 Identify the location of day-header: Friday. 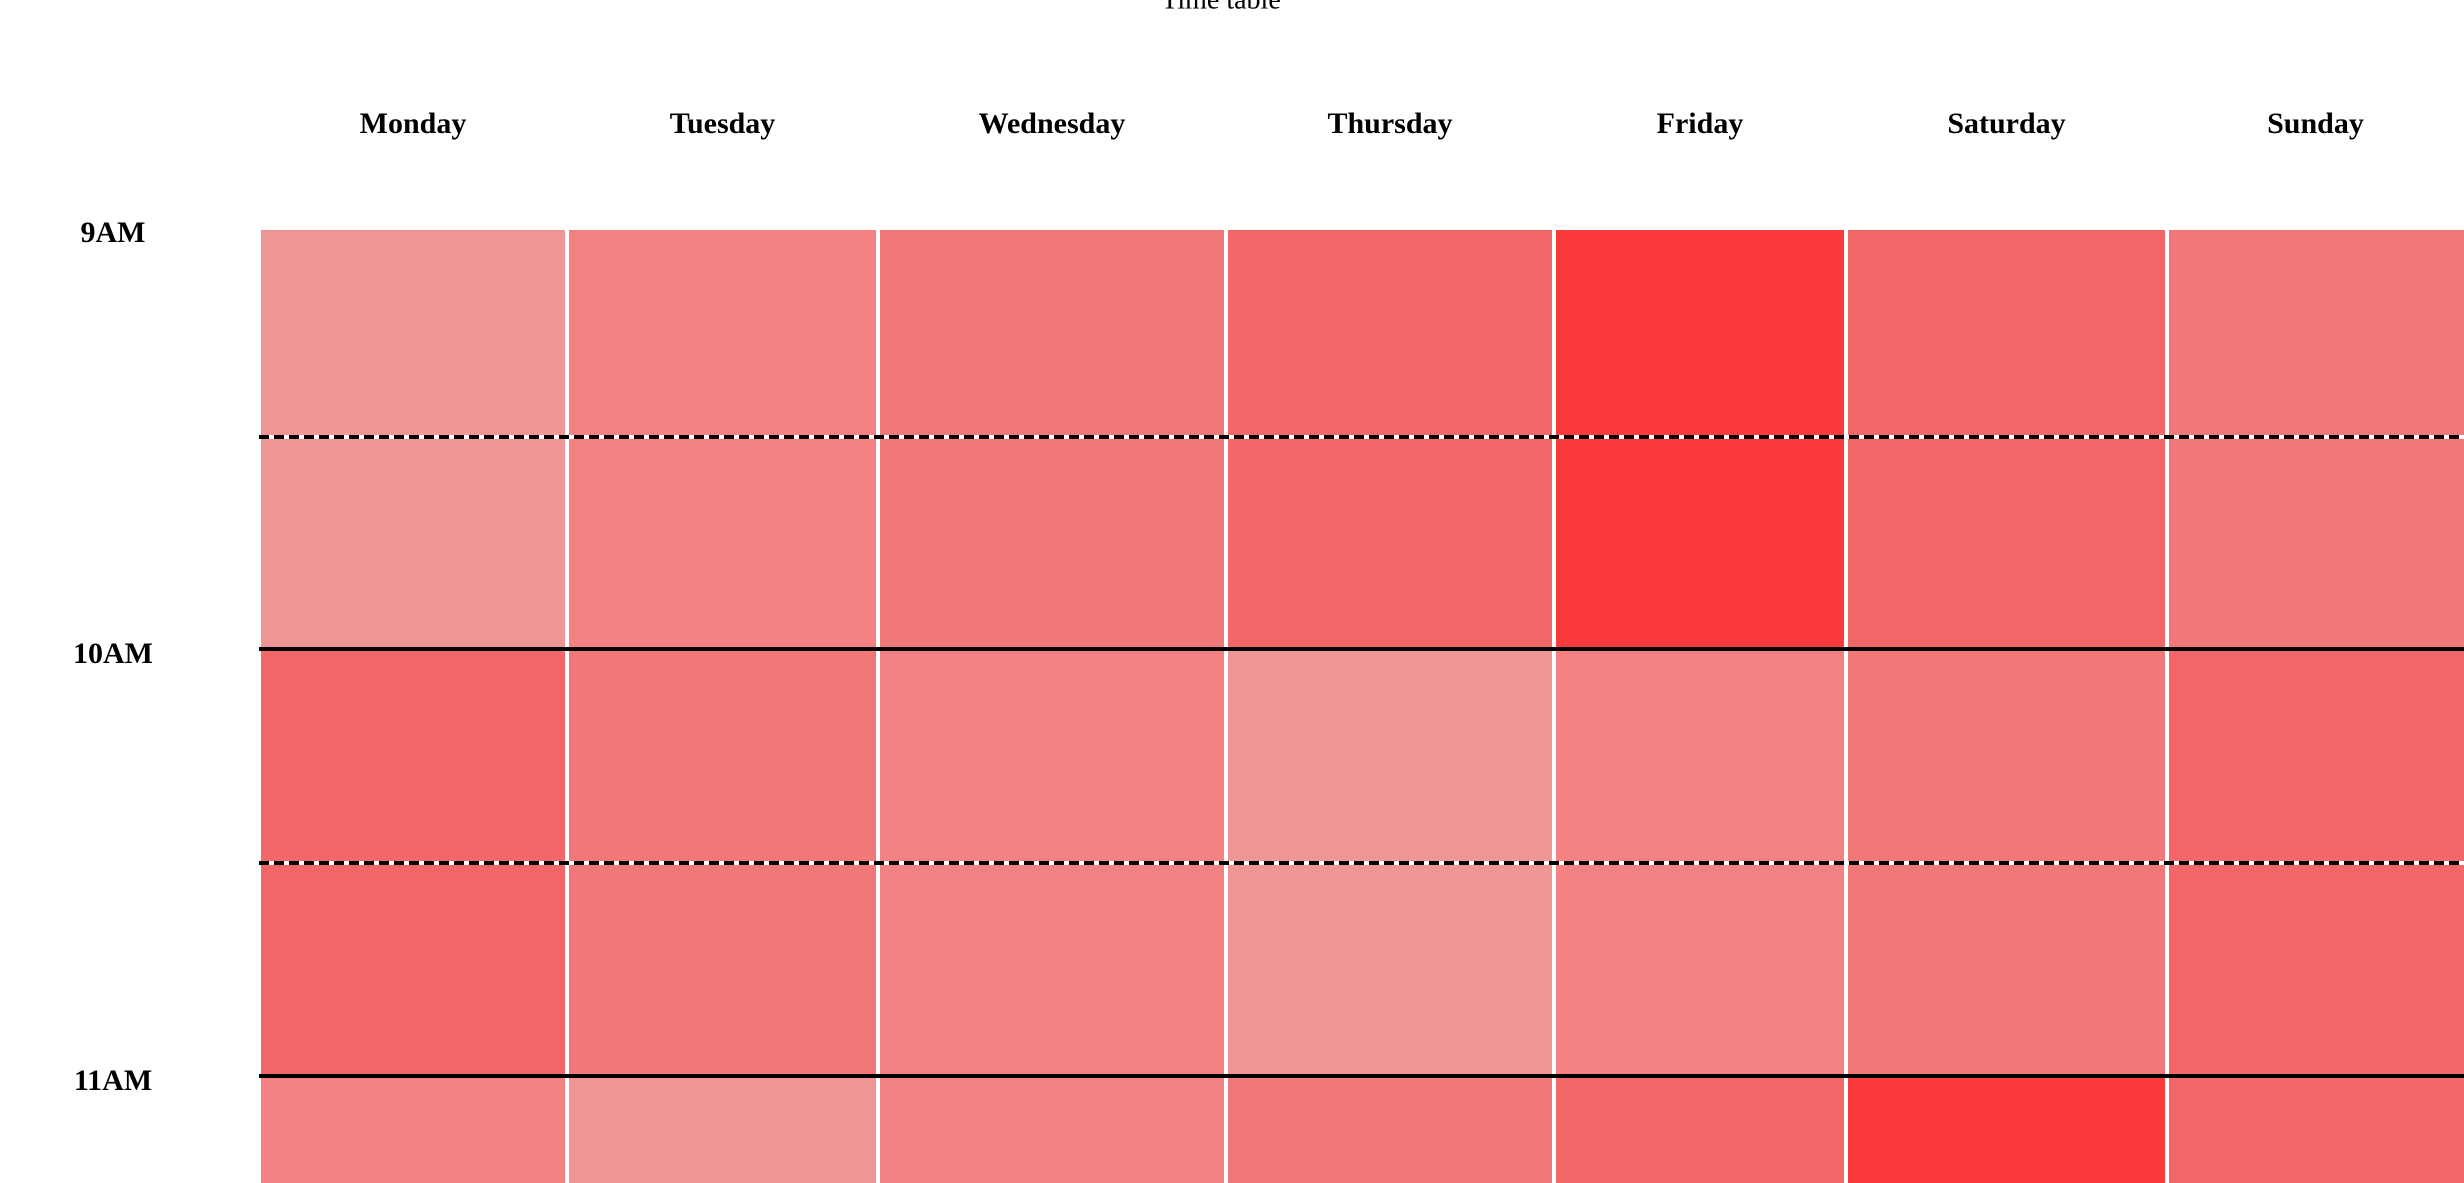
(1700, 123).